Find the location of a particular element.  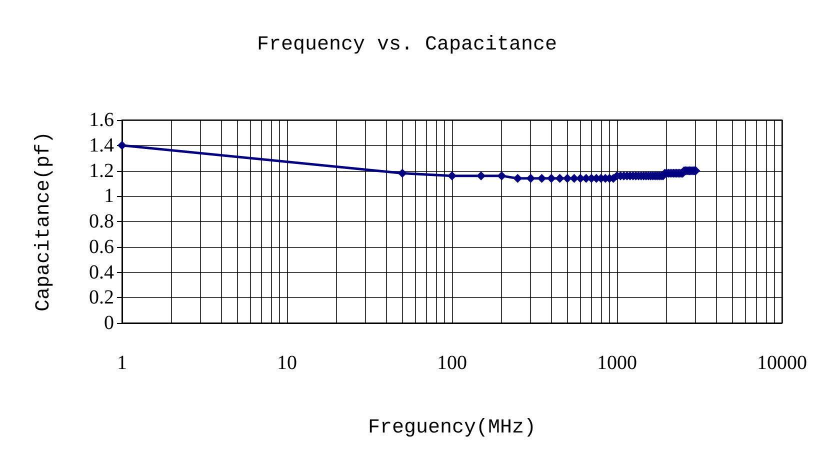

y-tick-label: 1.4 is located at coordinates (101, 145).